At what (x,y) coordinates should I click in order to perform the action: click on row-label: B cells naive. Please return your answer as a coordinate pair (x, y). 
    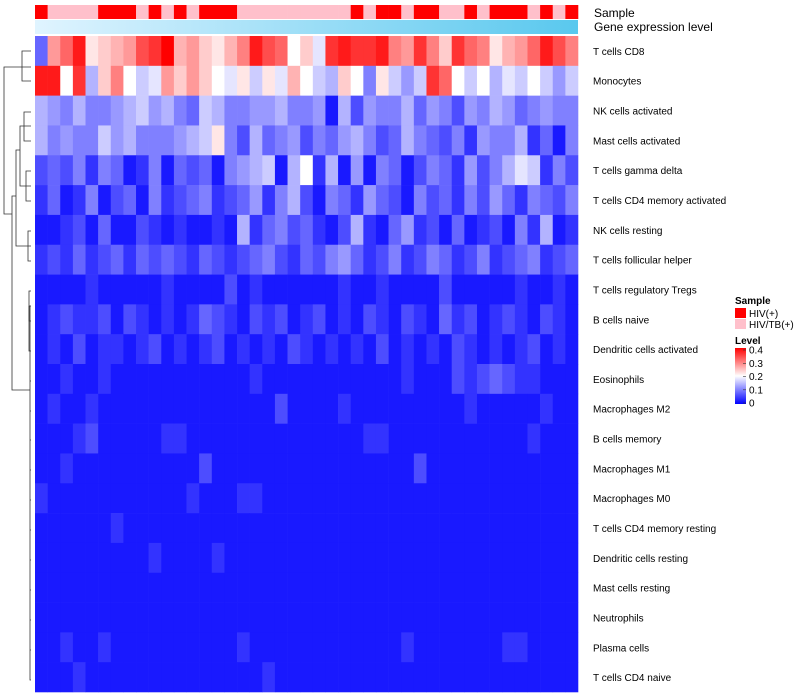
    Looking at the image, I should click on (621, 320).